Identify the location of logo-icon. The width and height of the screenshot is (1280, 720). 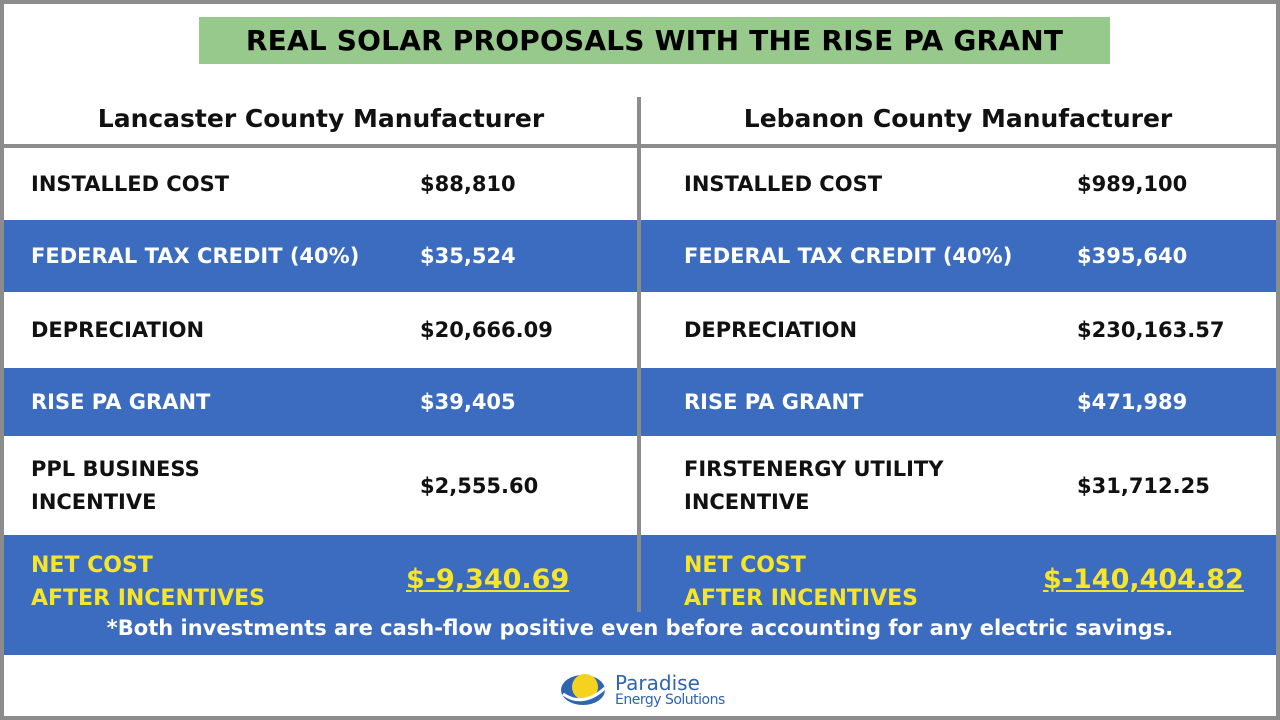
(584, 689).